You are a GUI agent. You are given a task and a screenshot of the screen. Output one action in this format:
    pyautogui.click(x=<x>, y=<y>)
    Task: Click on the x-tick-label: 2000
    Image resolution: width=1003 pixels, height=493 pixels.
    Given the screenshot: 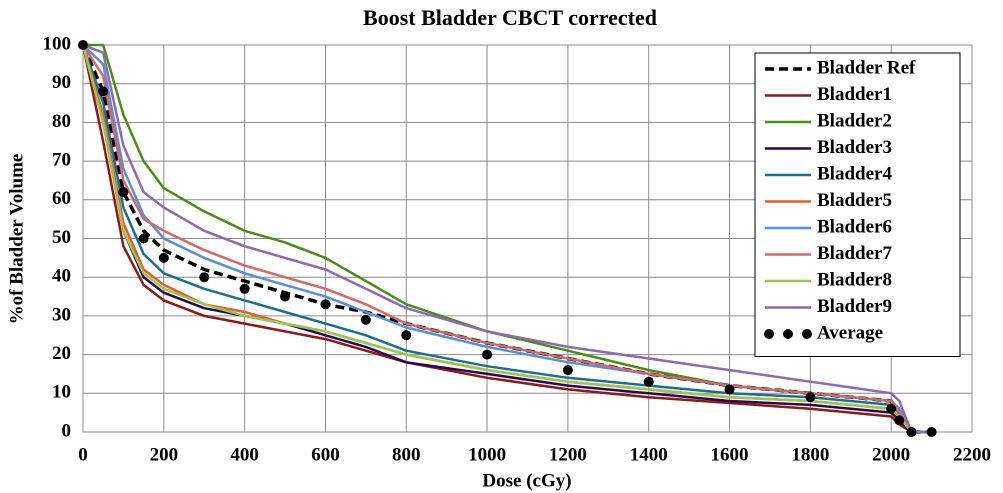 What is the action you would take?
    pyautogui.click(x=891, y=454)
    